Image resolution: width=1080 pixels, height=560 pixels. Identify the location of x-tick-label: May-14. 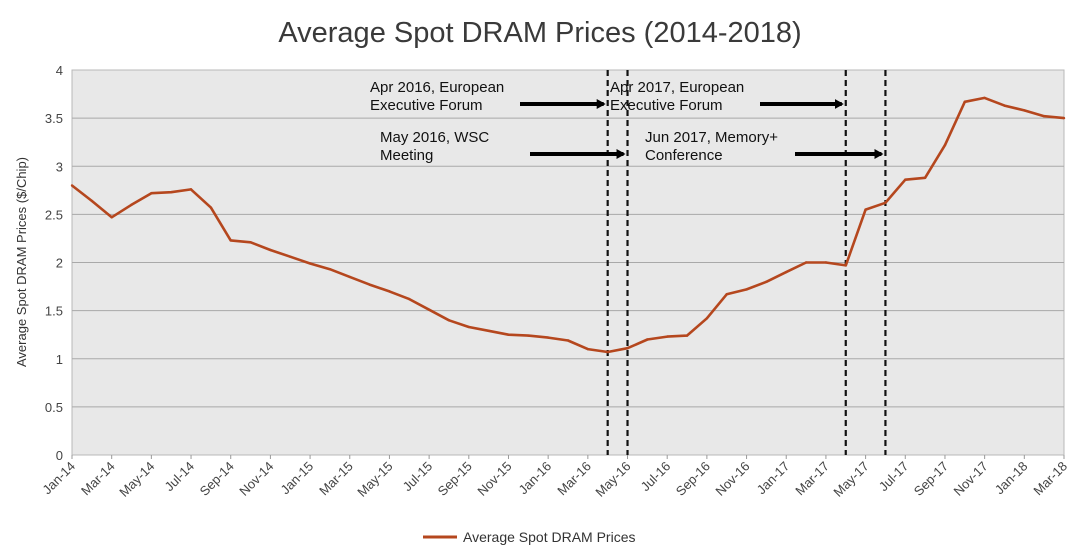
(136, 479).